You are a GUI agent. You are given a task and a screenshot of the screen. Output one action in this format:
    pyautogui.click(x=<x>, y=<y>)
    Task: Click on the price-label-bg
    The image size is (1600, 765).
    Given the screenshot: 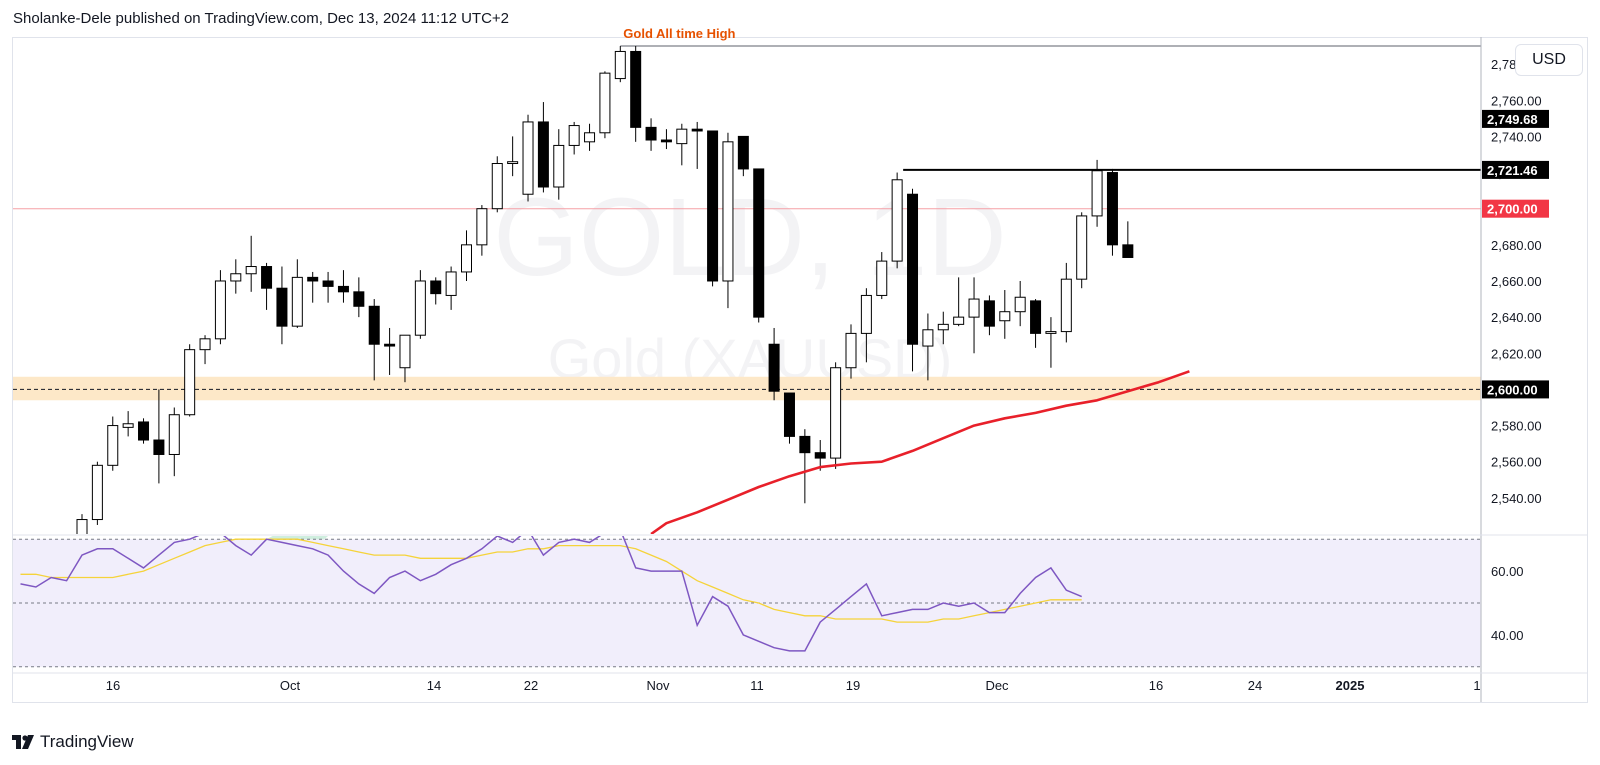 What is the action you would take?
    pyautogui.click(x=1515, y=389)
    